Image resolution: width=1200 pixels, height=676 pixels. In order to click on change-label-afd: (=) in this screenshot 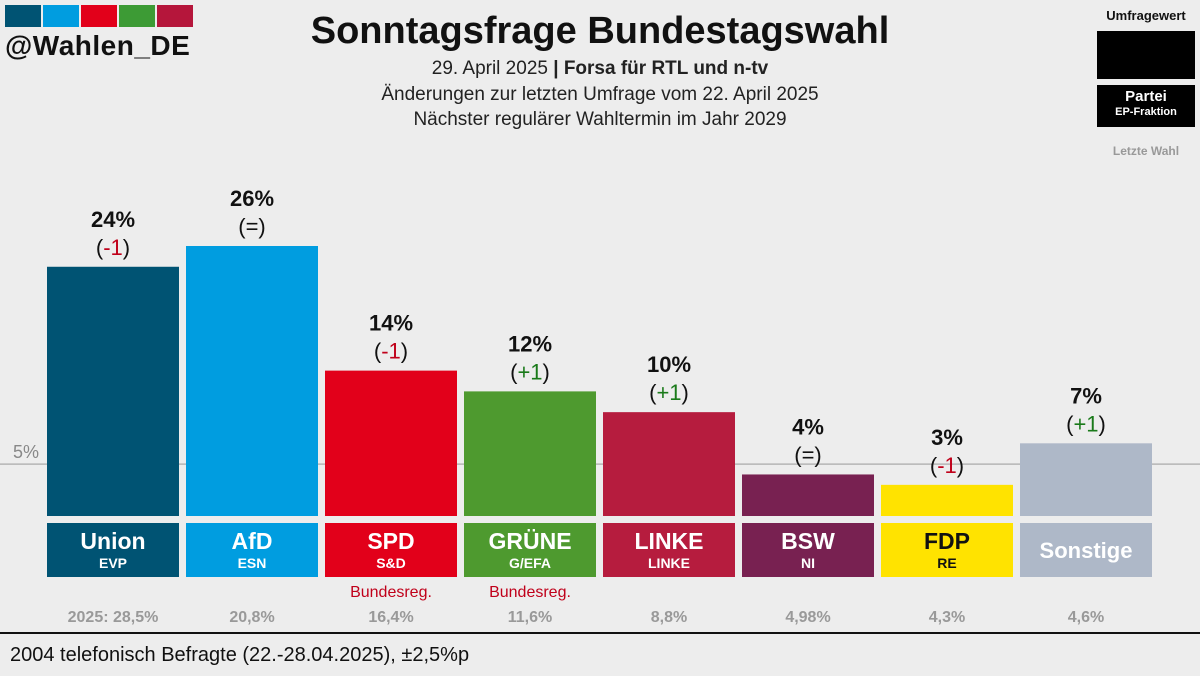, I will do `click(252, 226)`.